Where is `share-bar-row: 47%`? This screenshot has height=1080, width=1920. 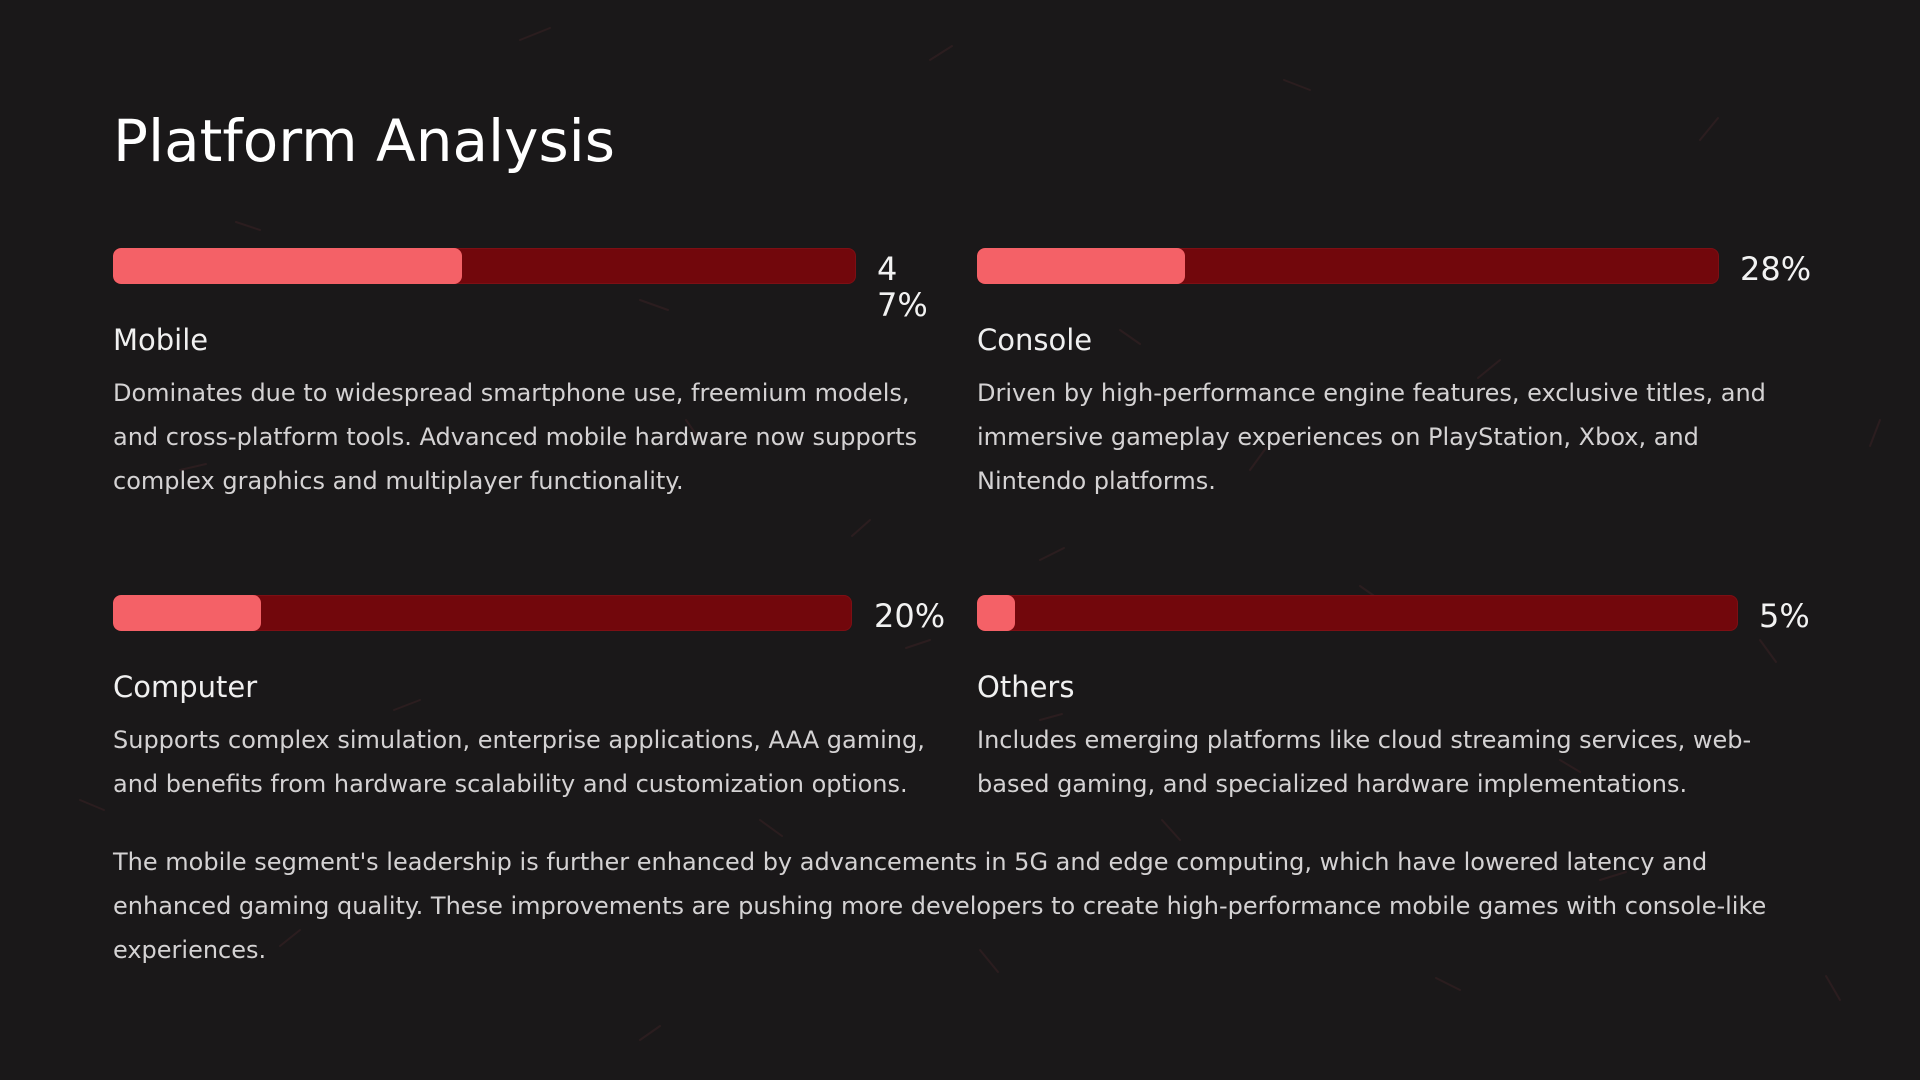 share-bar-row: 47% is located at coordinates (523, 285).